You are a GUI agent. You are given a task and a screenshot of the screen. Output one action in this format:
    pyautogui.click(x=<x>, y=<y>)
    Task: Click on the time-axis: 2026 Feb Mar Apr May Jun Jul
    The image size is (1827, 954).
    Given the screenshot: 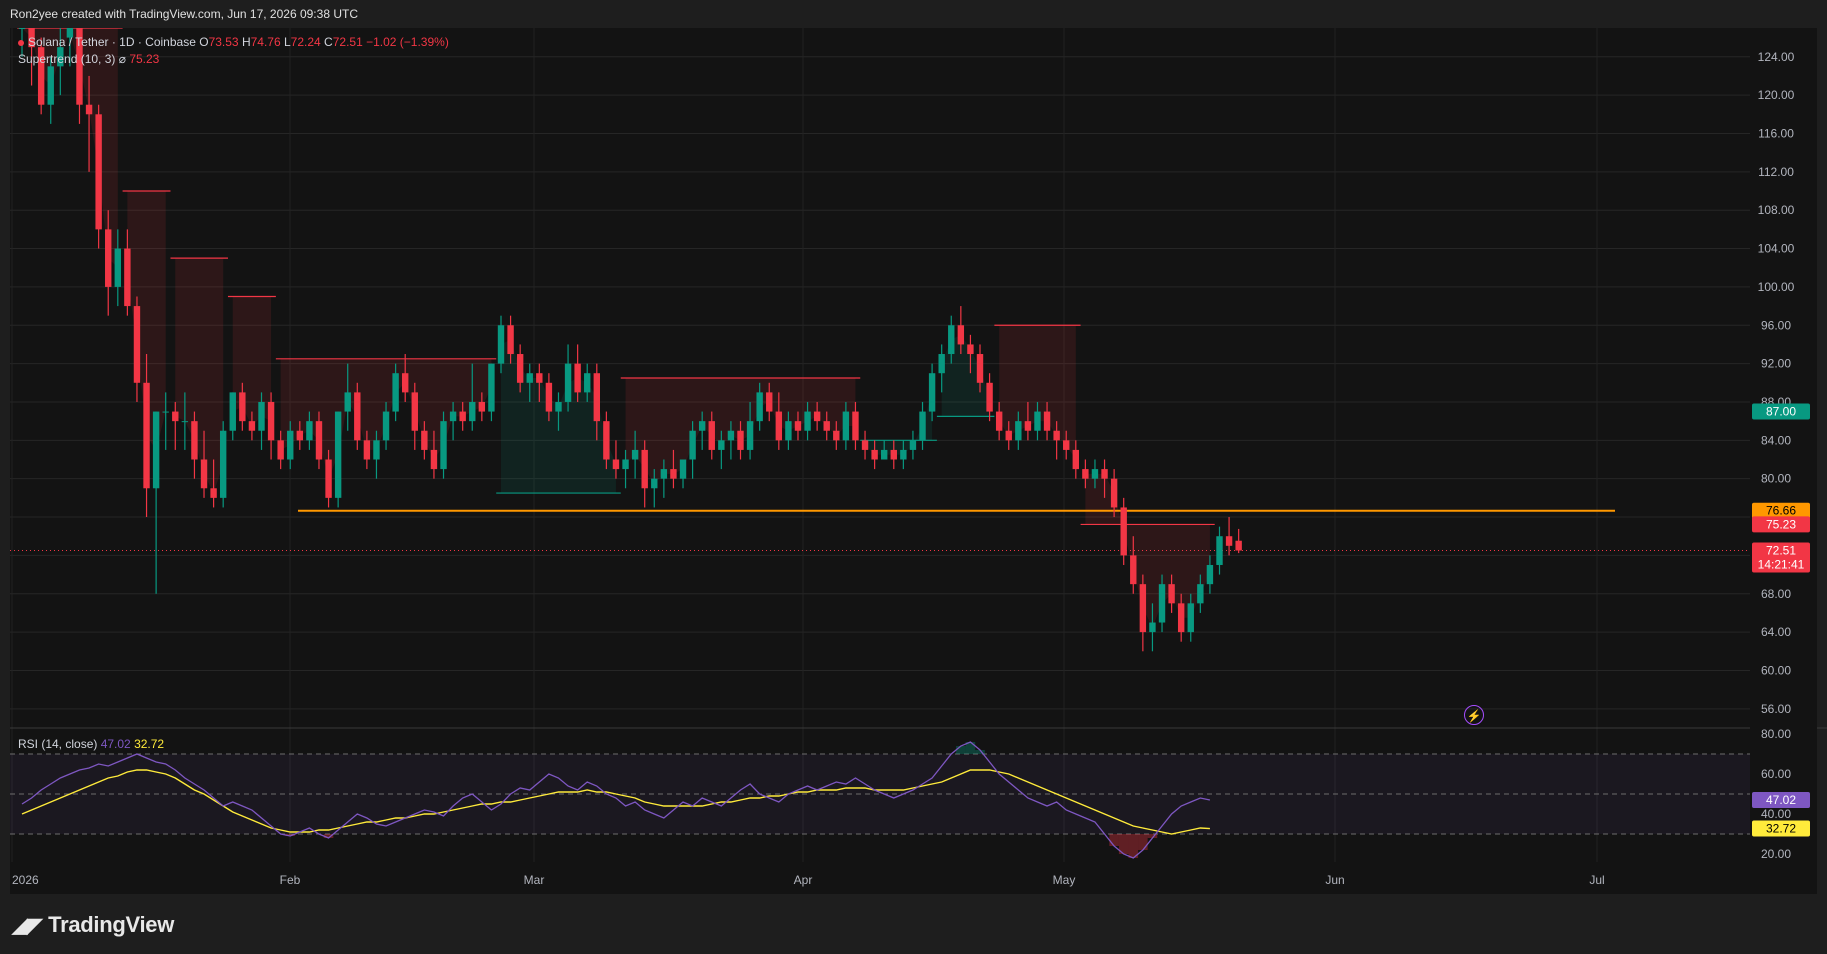 What is the action you would take?
    pyautogui.click(x=808, y=880)
    